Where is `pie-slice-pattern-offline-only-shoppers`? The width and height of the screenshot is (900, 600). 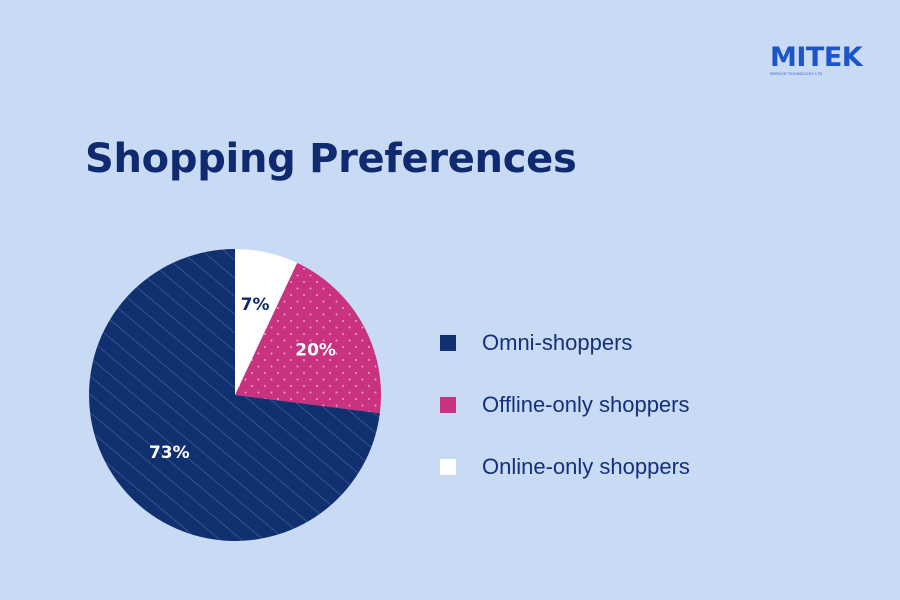
pie-slice-pattern-offline-only-shoppers is located at coordinates (308, 338).